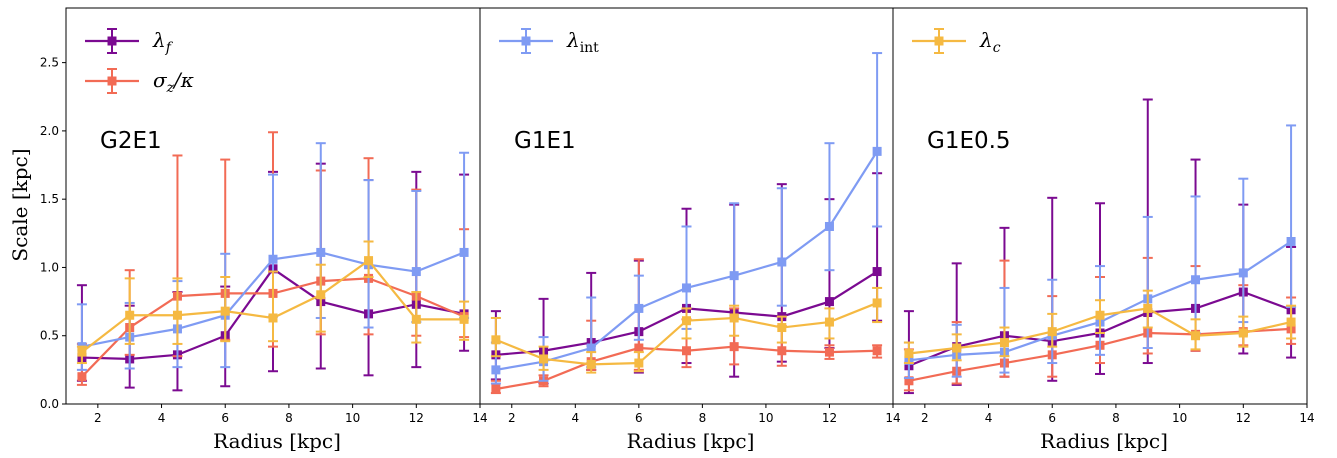 This screenshot has height=458, width=1337. What do you see at coordinates (139, 82) in the screenshot?
I see `legend-entry-z: σz/κ` at bounding box center [139, 82].